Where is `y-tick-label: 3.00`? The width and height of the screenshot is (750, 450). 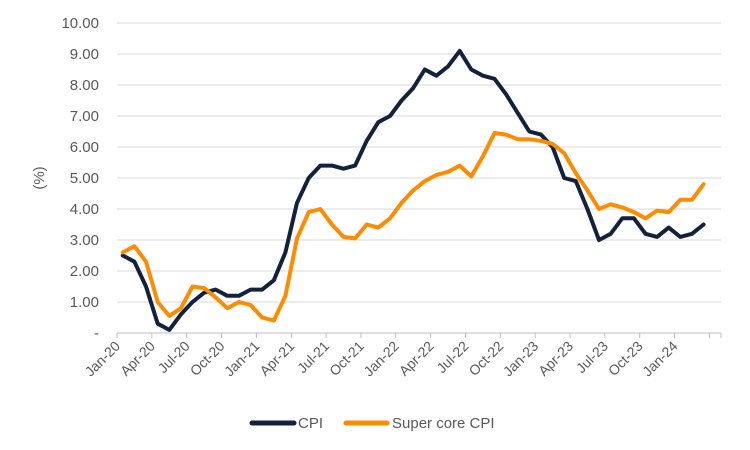
y-tick-label: 3.00 is located at coordinates (84, 240).